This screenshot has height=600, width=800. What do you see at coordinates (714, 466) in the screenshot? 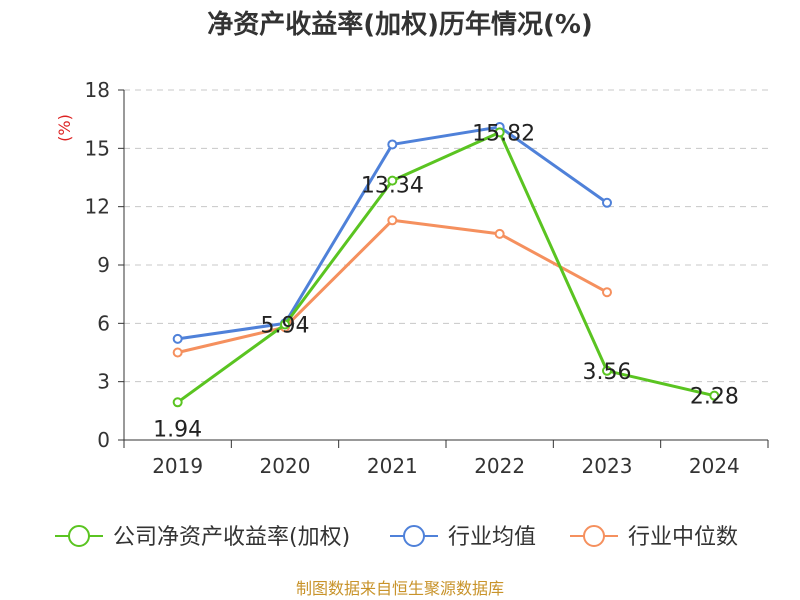
I see `x-tick-label: 2024` at bounding box center [714, 466].